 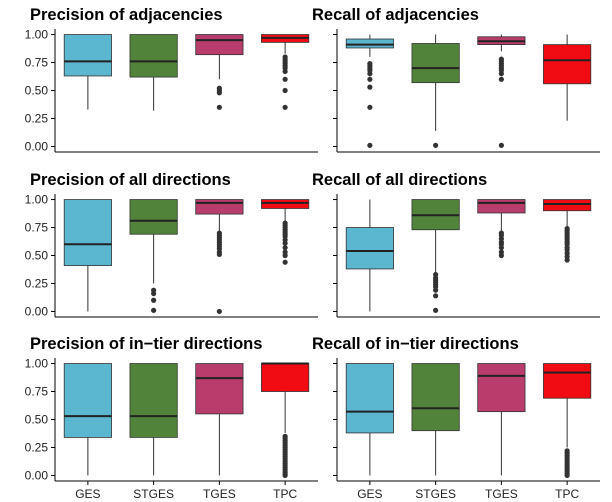 I want to click on panel-title: Precision of all directions, so click(x=130, y=180).